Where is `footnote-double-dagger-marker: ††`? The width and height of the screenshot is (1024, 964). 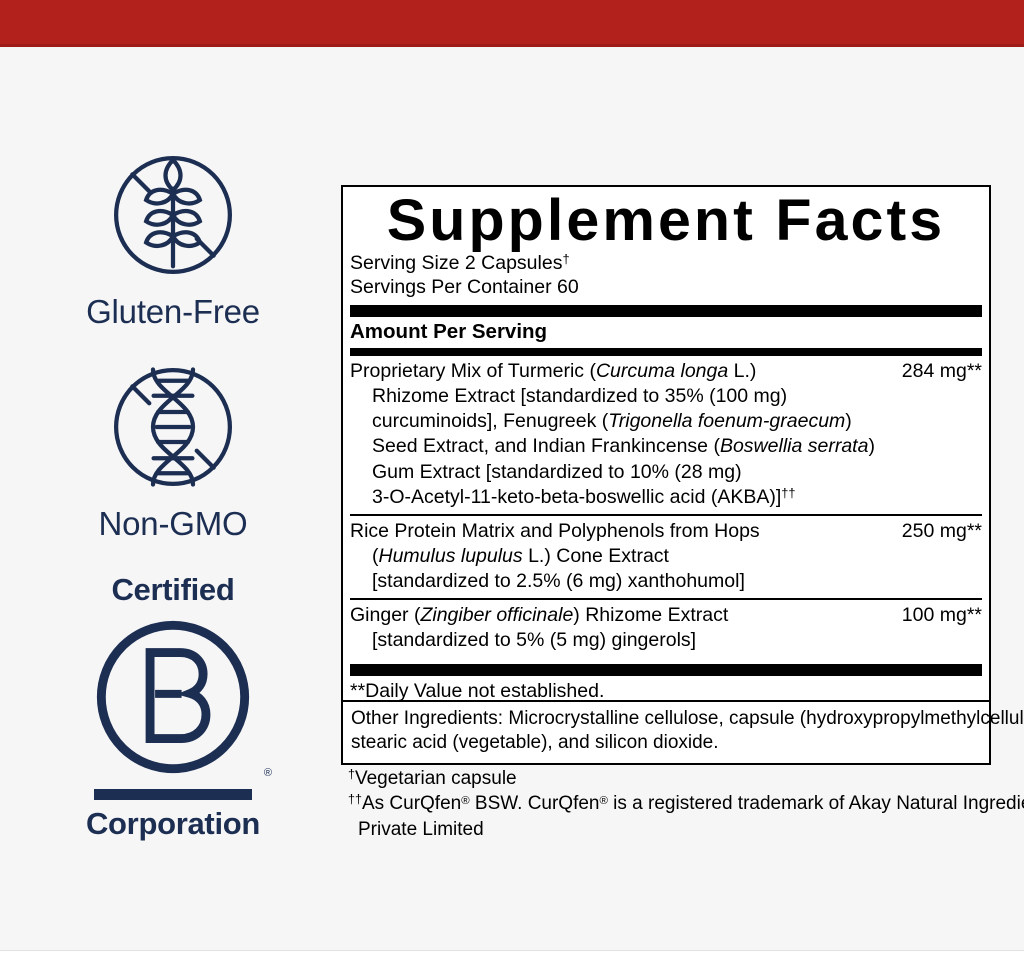 footnote-double-dagger-marker: †† is located at coordinates (355, 800).